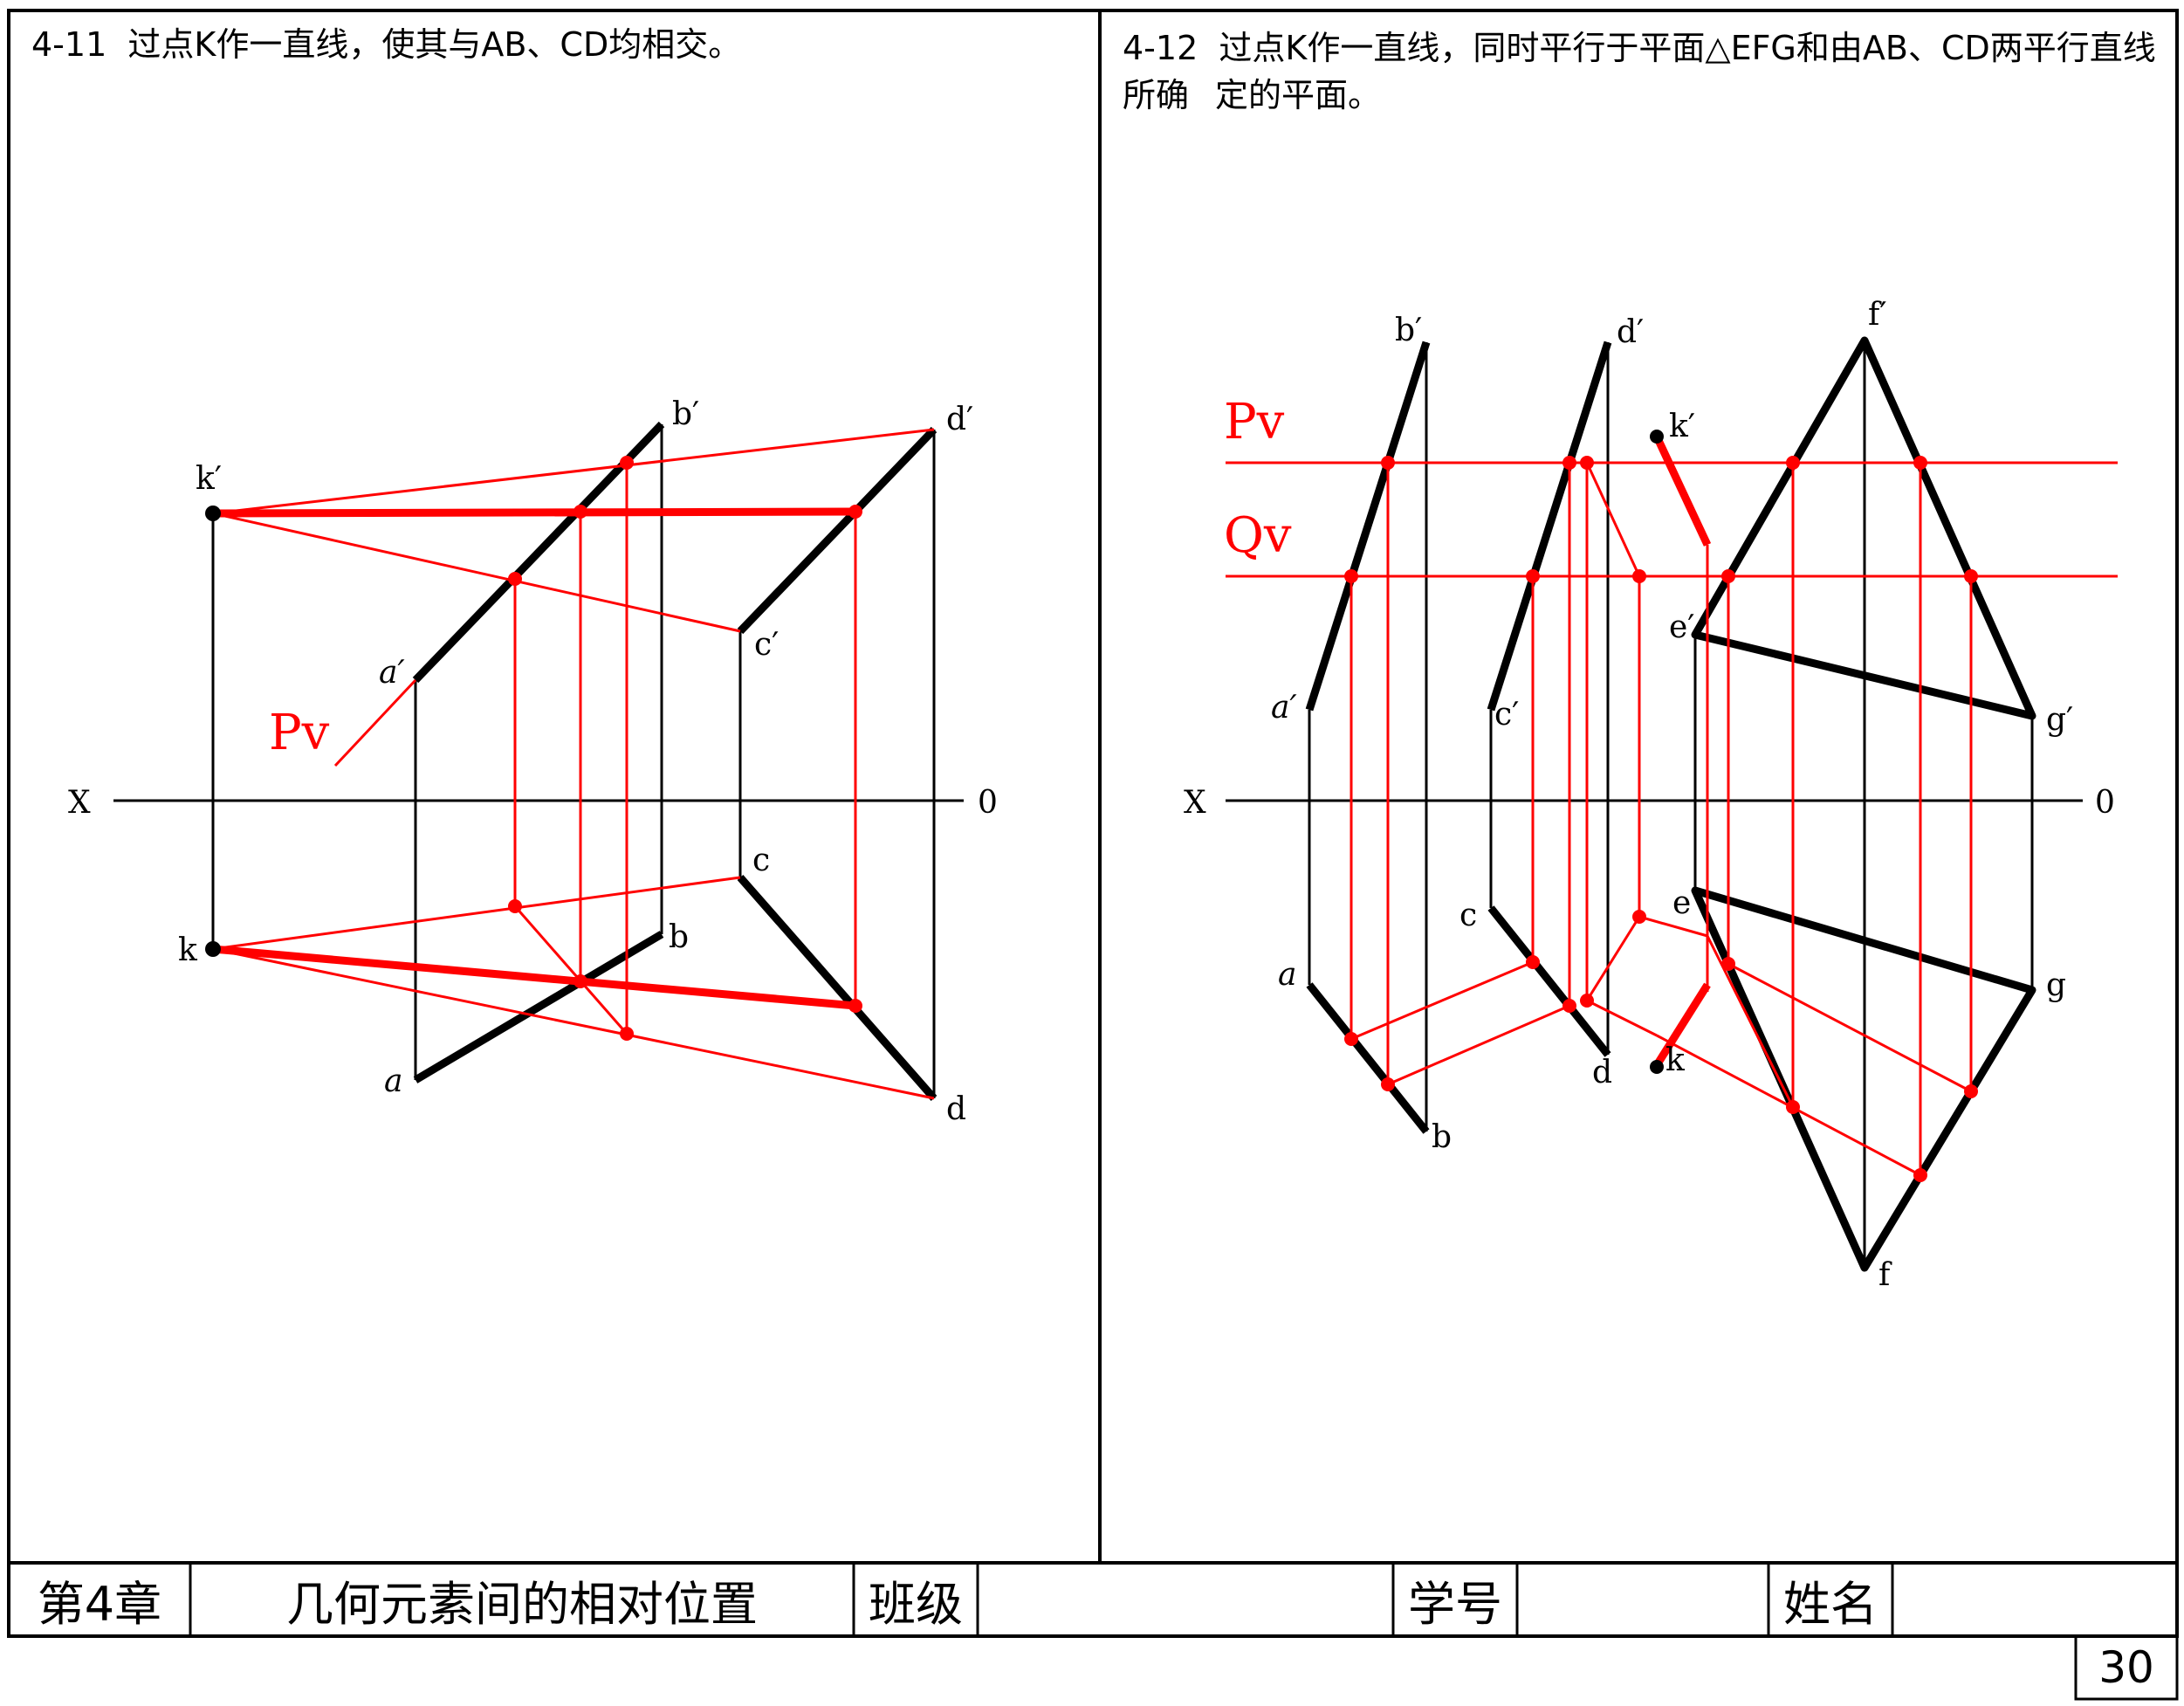 This screenshot has width=2184, height=1706. What do you see at coordinates (1681, 903) in the screenshot?
I see `label-e: e` at bounding box center [1681, 903].